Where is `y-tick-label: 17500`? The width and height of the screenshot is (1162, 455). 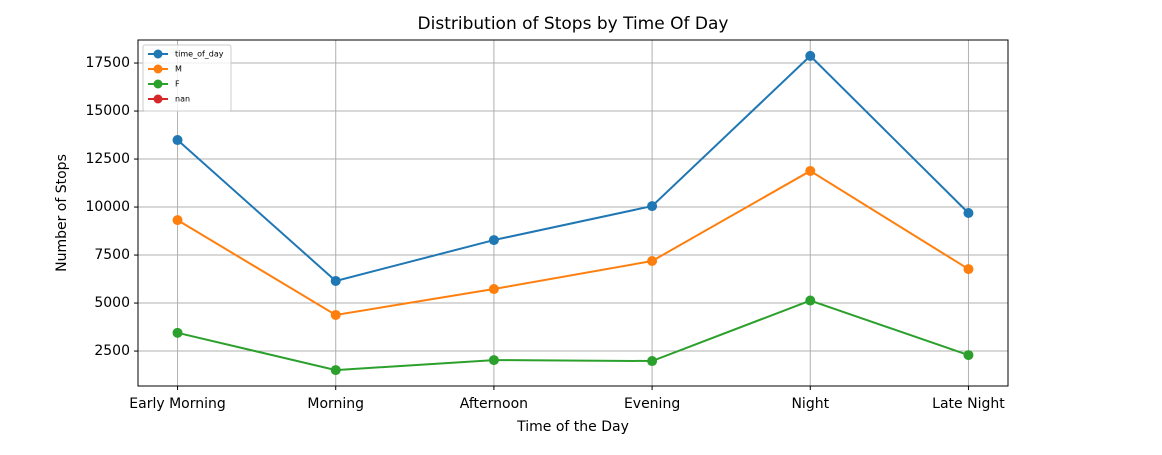 y-tick-label: 17500 is located at coordinates (107, 63).